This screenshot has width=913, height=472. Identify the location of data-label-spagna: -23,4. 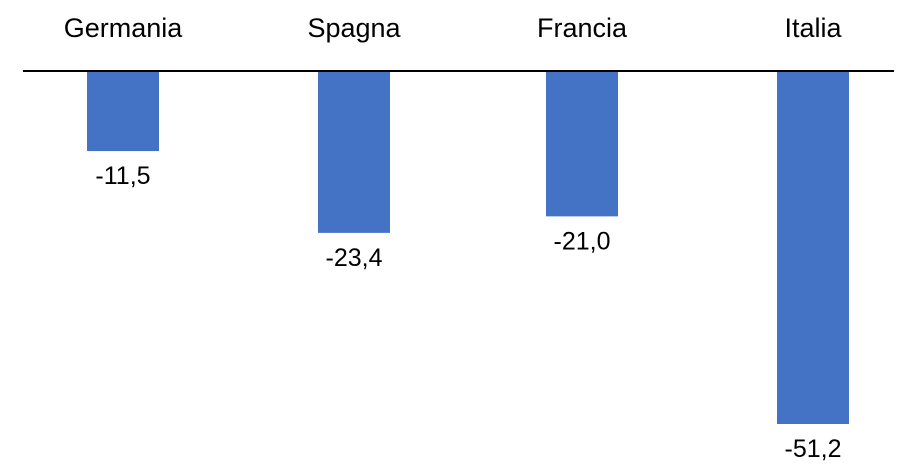
(354, 258).